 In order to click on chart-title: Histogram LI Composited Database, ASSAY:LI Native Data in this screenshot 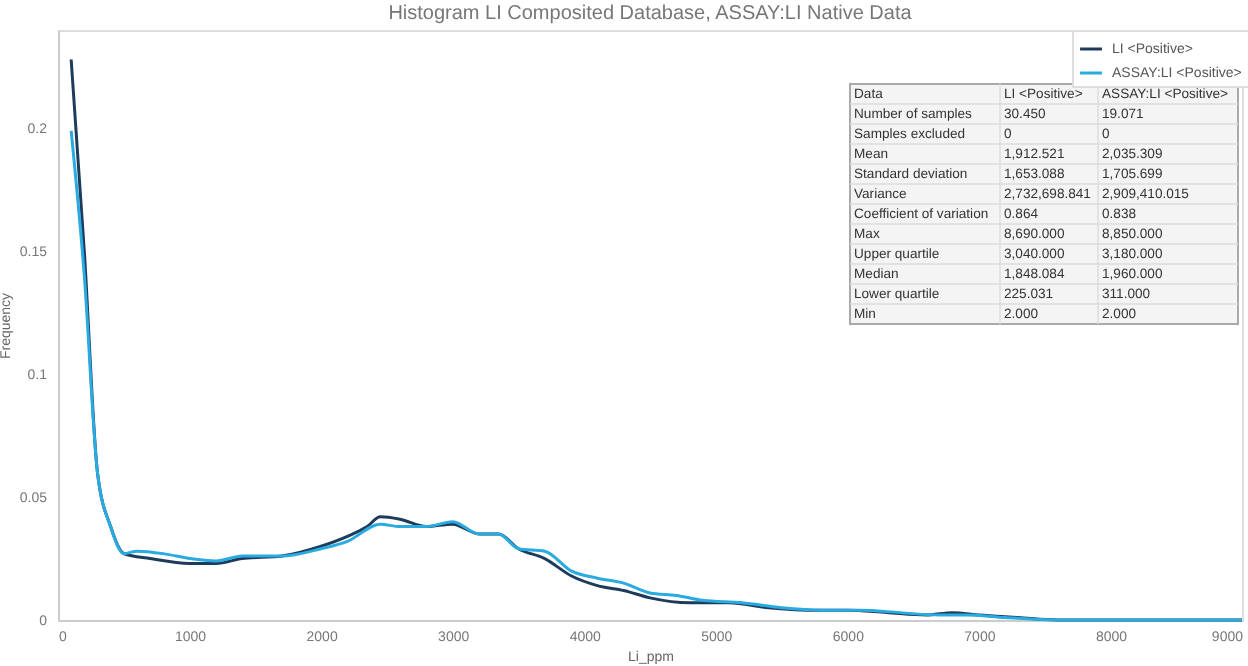, I will do `click(650, 14)`.